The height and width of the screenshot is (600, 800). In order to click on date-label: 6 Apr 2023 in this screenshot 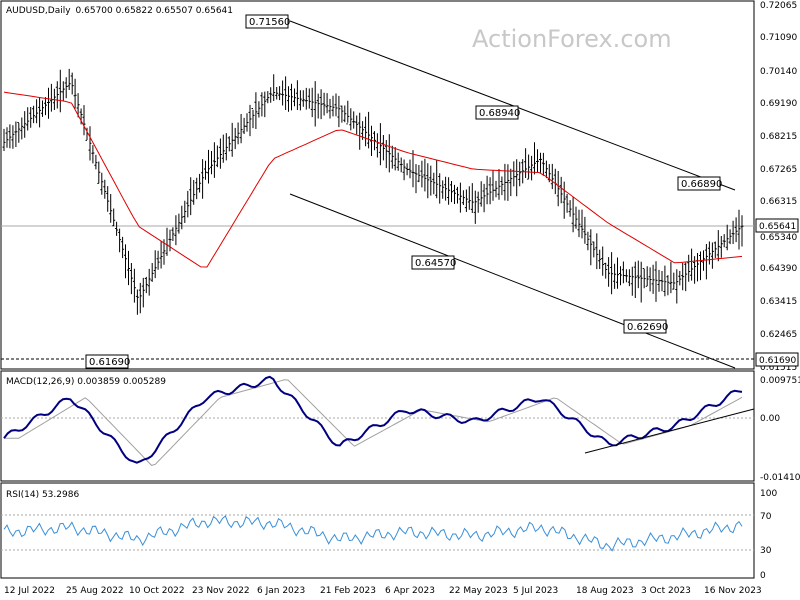, I will do `click(410, 591)`.